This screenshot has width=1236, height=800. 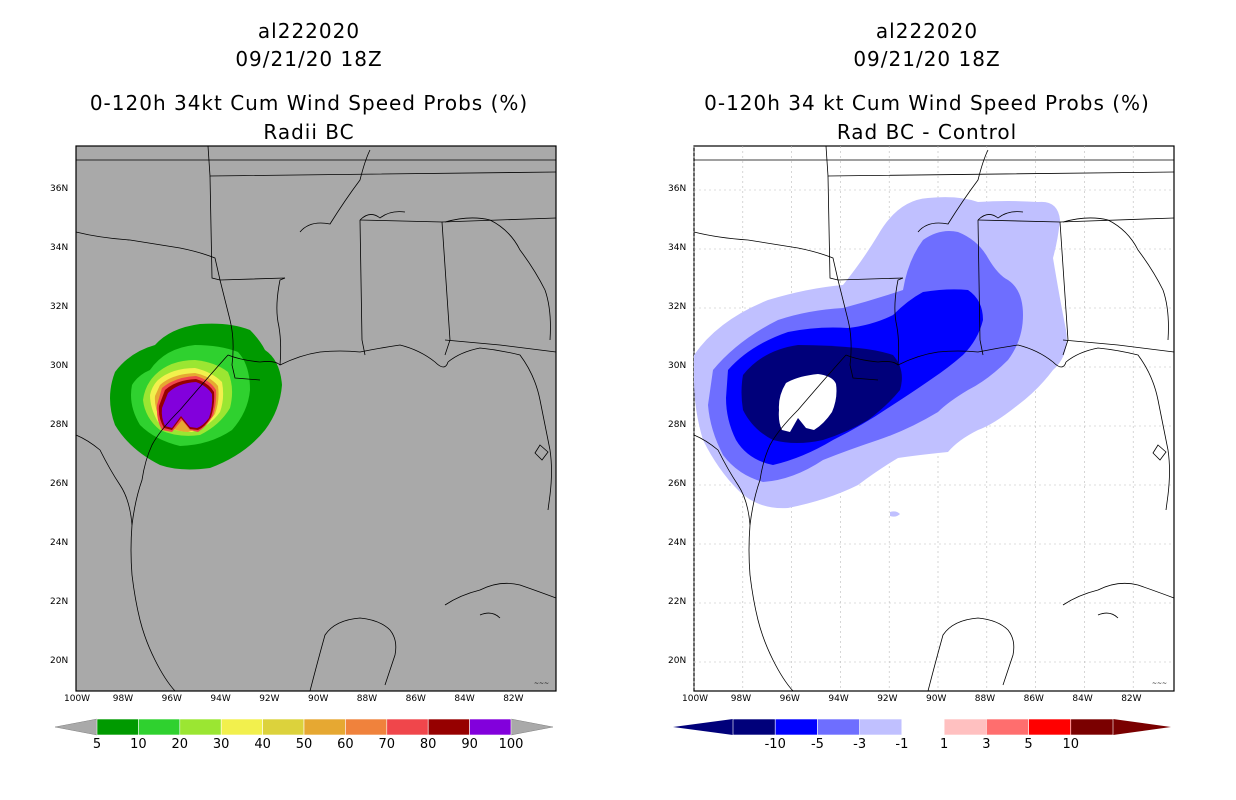 What do you see at coordinates (511, 744) in the screenshot?
I see `left-colorbar-label: 100` at bounding box center [511, 744].